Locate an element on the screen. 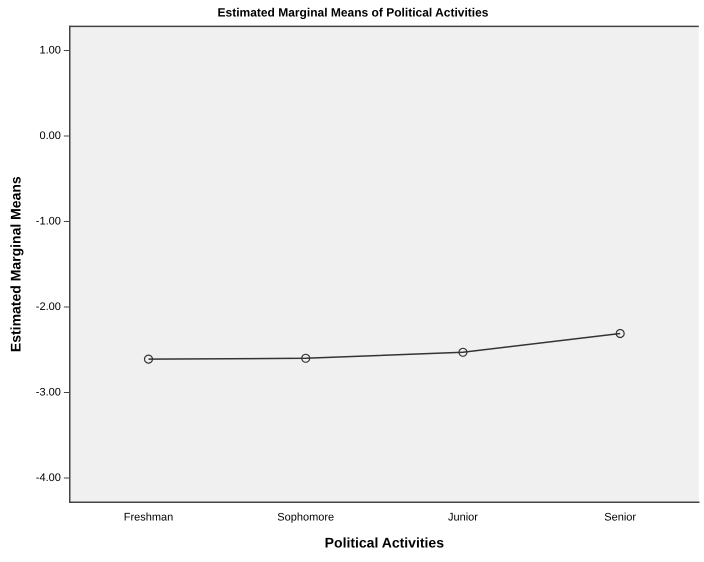 Image resolution: width=704 pixels, height=562 pixels. x-tick-label: Sophomore is located at coordinates (305, 518).